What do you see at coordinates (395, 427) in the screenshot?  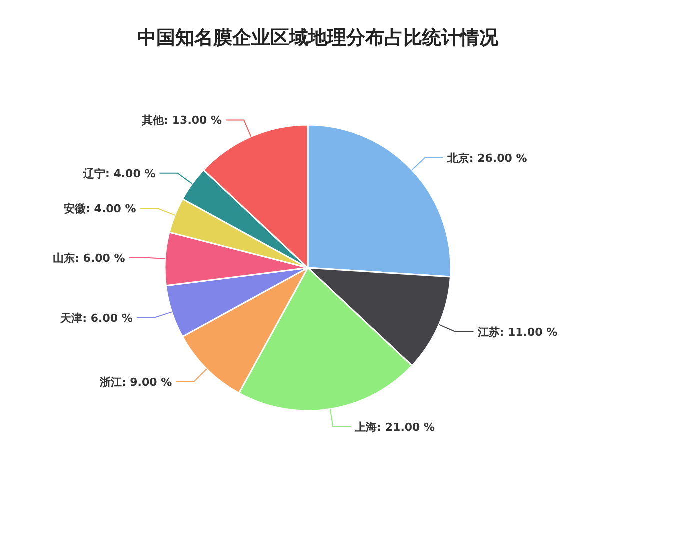 I see `slice-label: 上海: 21.00 %` at bounding box center [395, 427].